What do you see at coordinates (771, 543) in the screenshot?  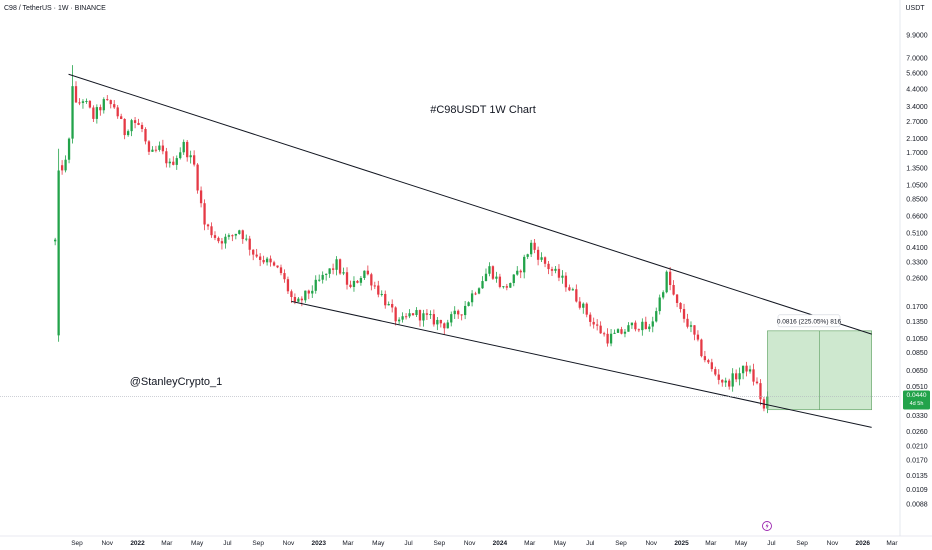 I see `time-tick-label: Jul` at bounding box center [771, 543].